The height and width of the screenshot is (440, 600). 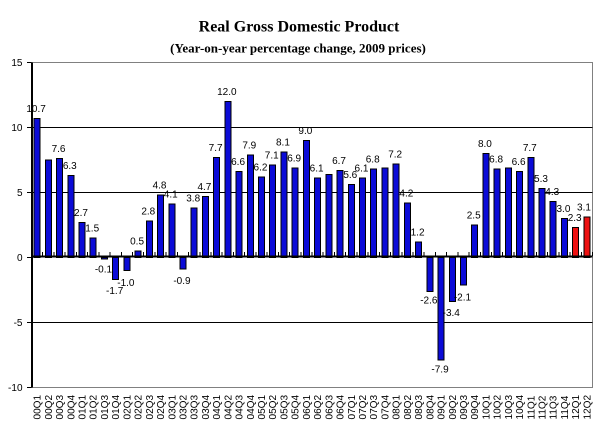 I want to click on svg-text: 5.6, so click(x=350, y=175).